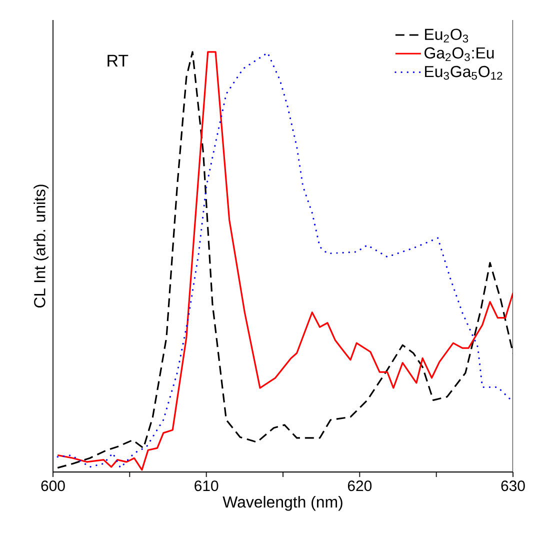  What do you see at coordinates (463, 73) in the screenshot?
I see `legend-label: Eu$_{3}$Ga$_{5}$O$_{12}$` at bounding box center [463, 73].